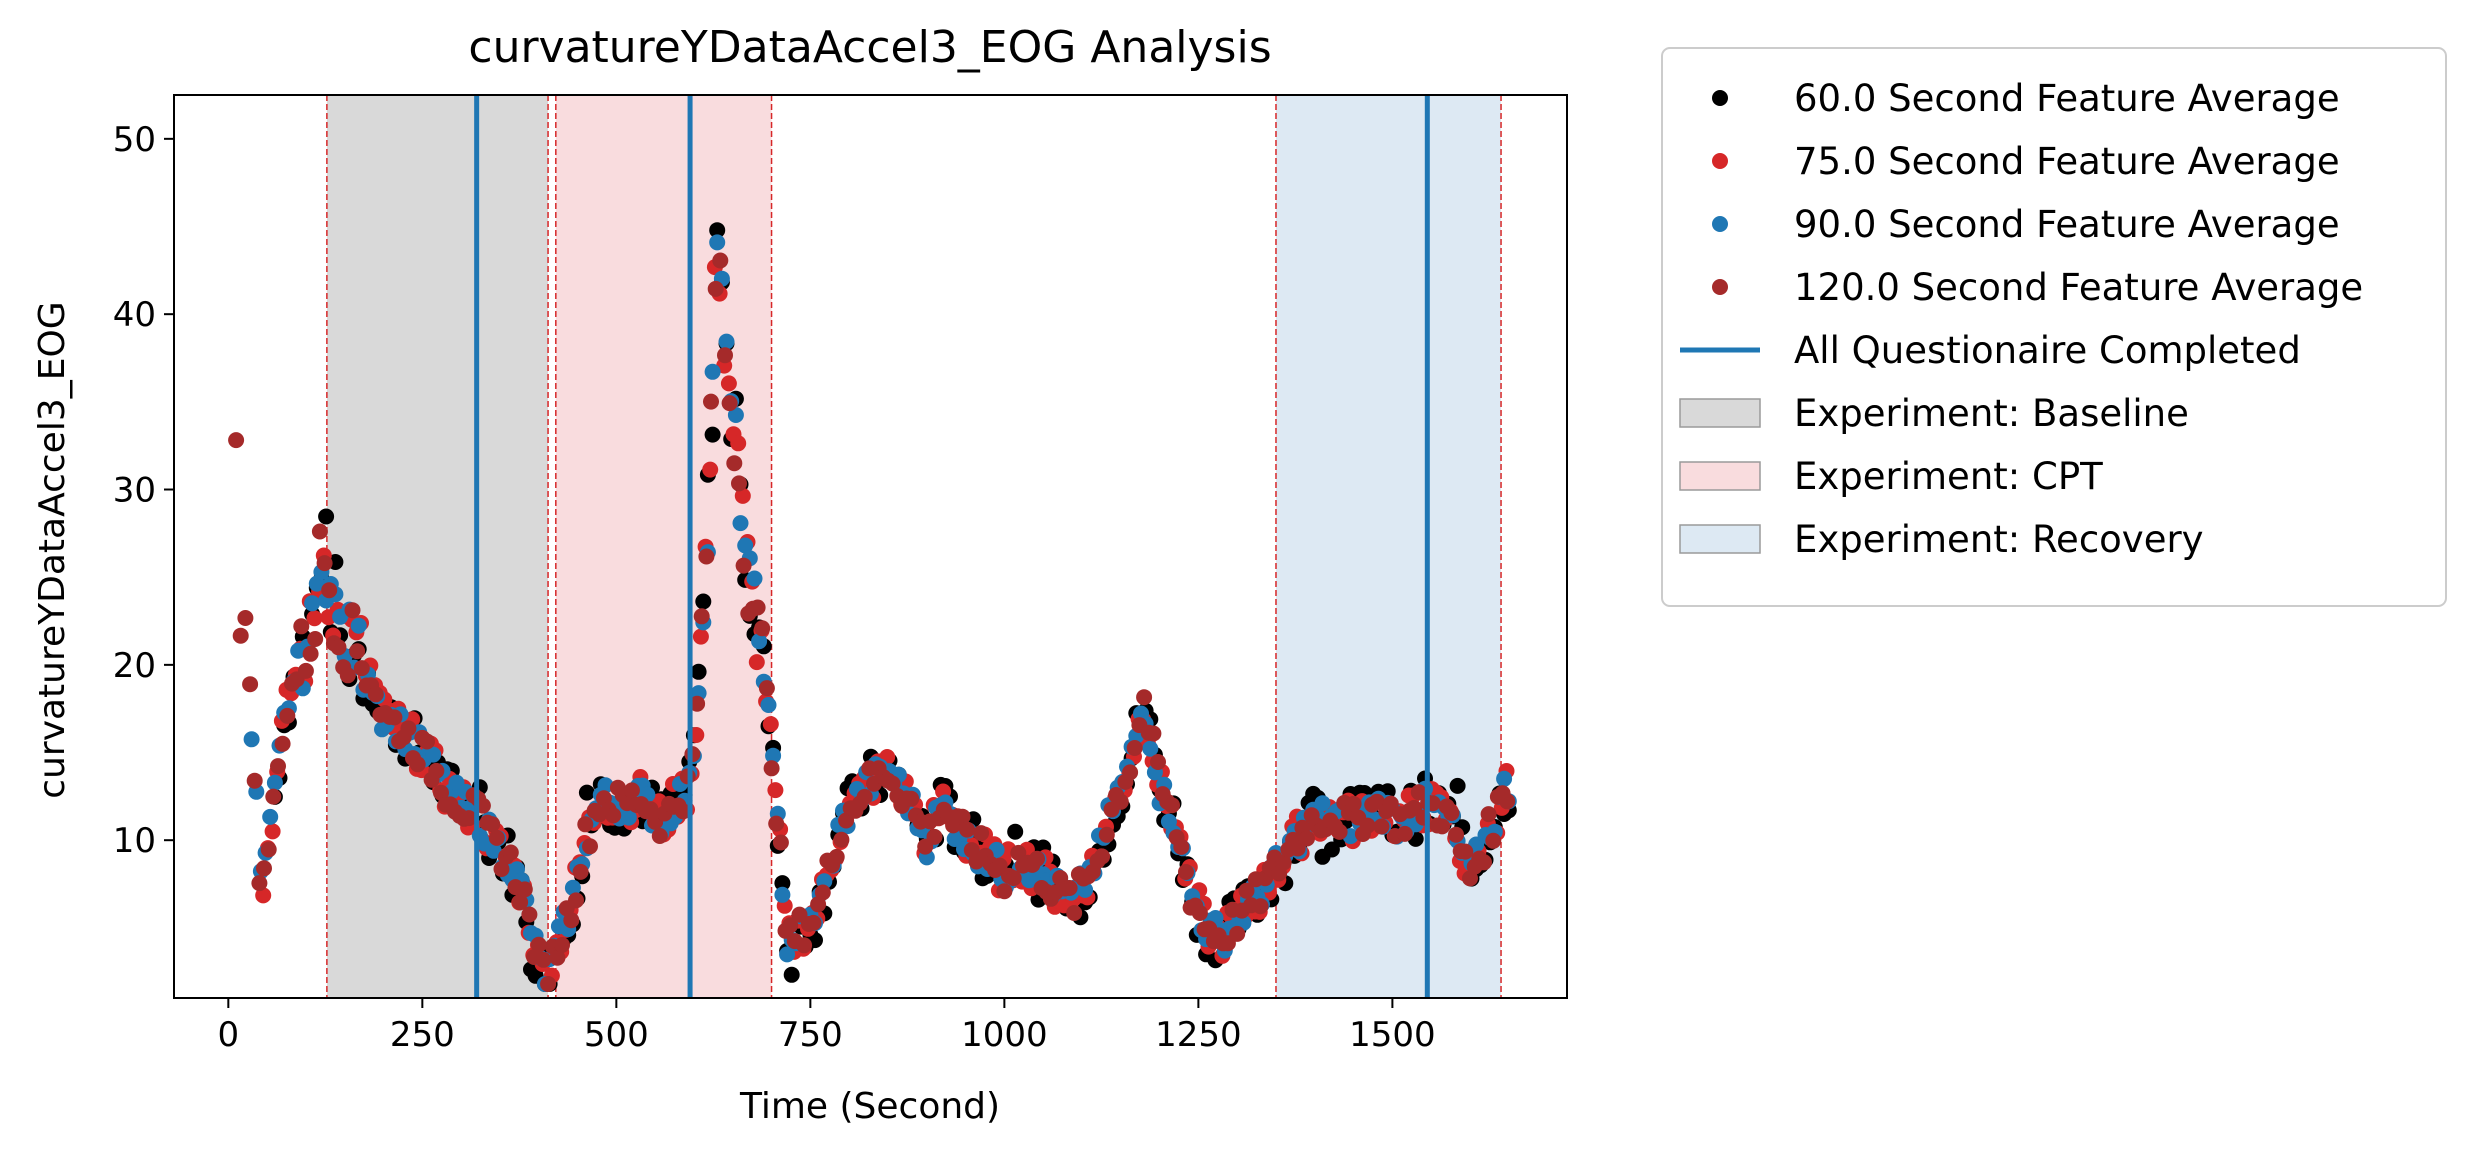  I want to click on legend-label: 60.0 Second Feature Average, so click(2067, 98).